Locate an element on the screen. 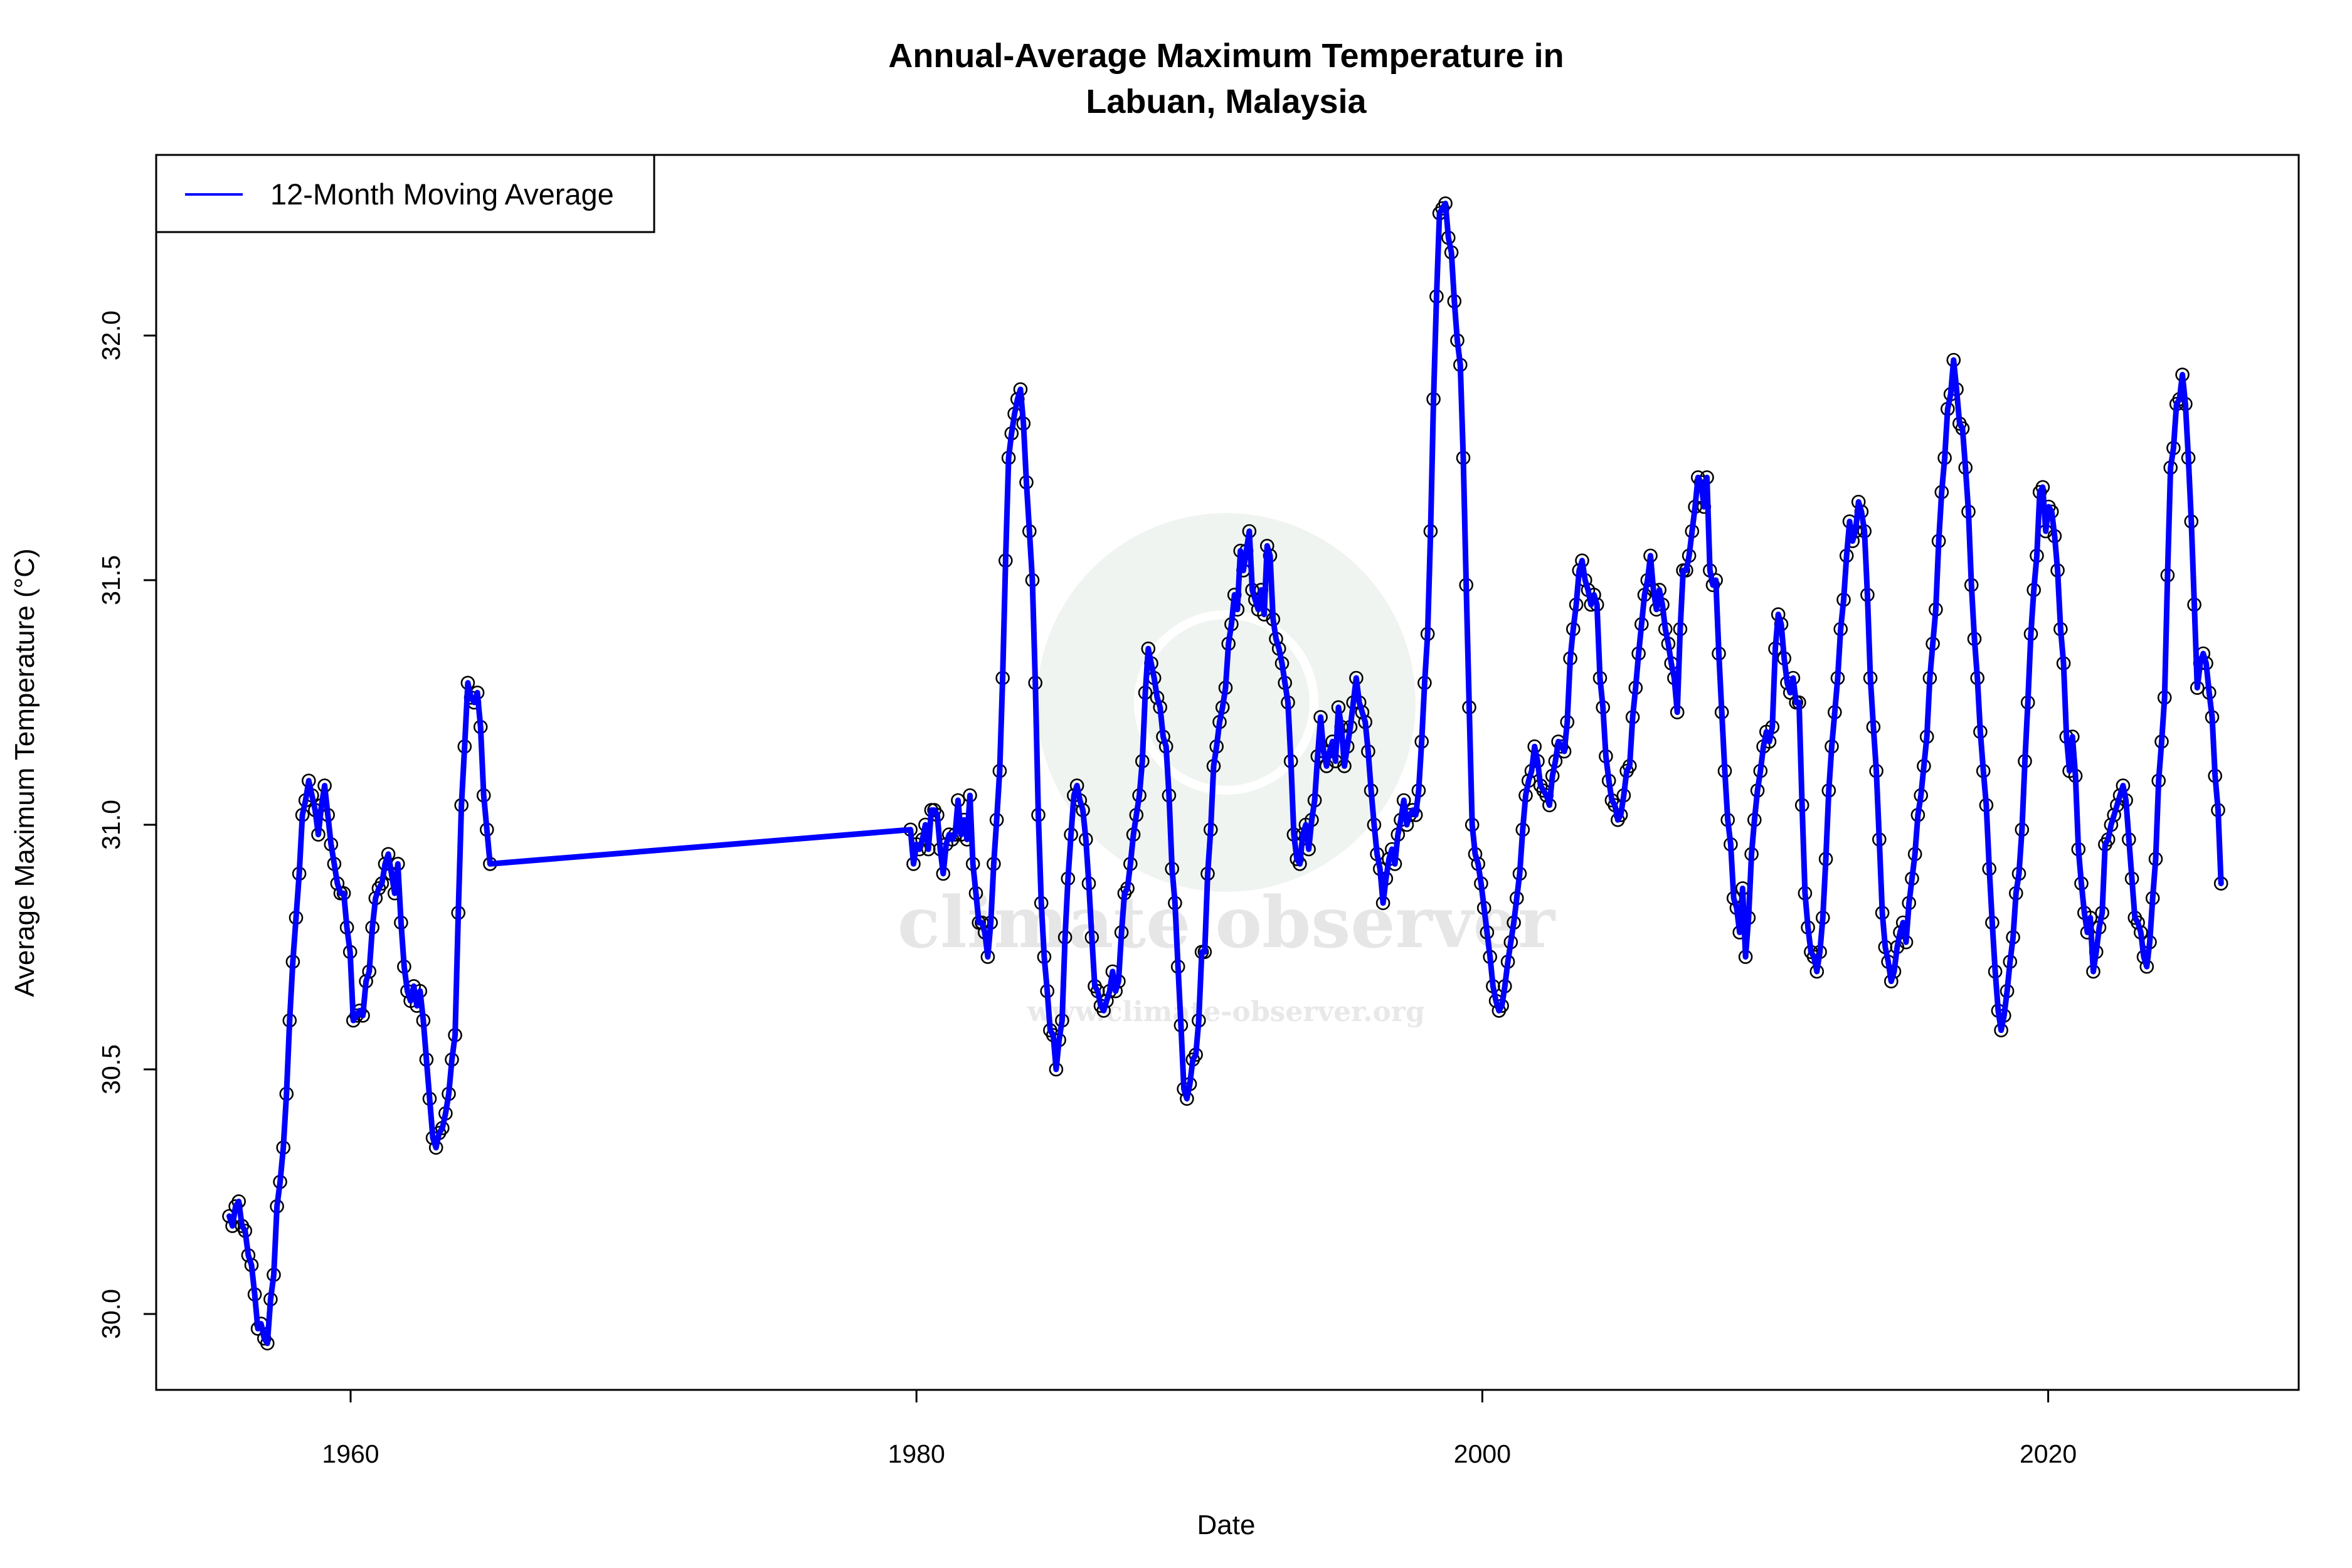  y-axis-label: Average Maximum Temperature (°C) is located at coordinates (24, 772).